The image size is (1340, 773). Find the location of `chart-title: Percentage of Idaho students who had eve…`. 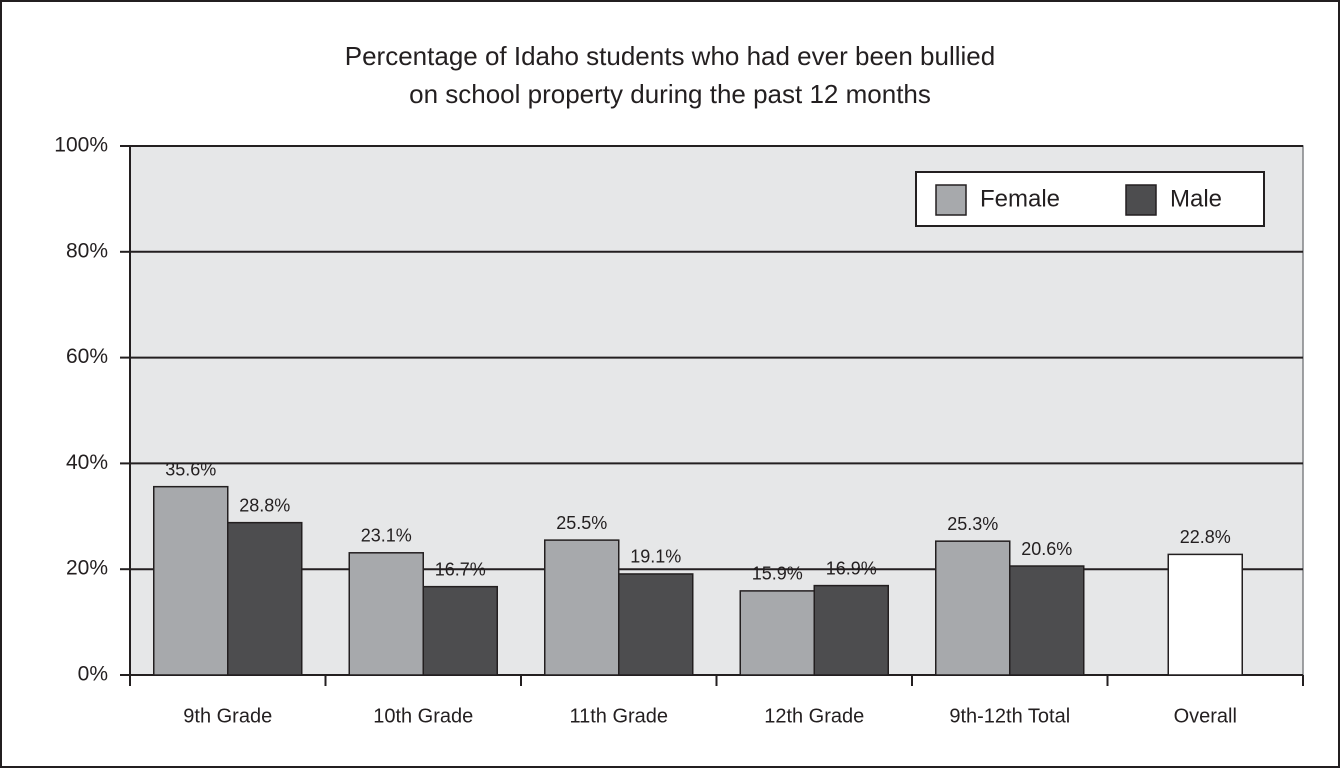

chart-title: Percentage of Idaho students who had eve… is located at coordinates (670, 56).